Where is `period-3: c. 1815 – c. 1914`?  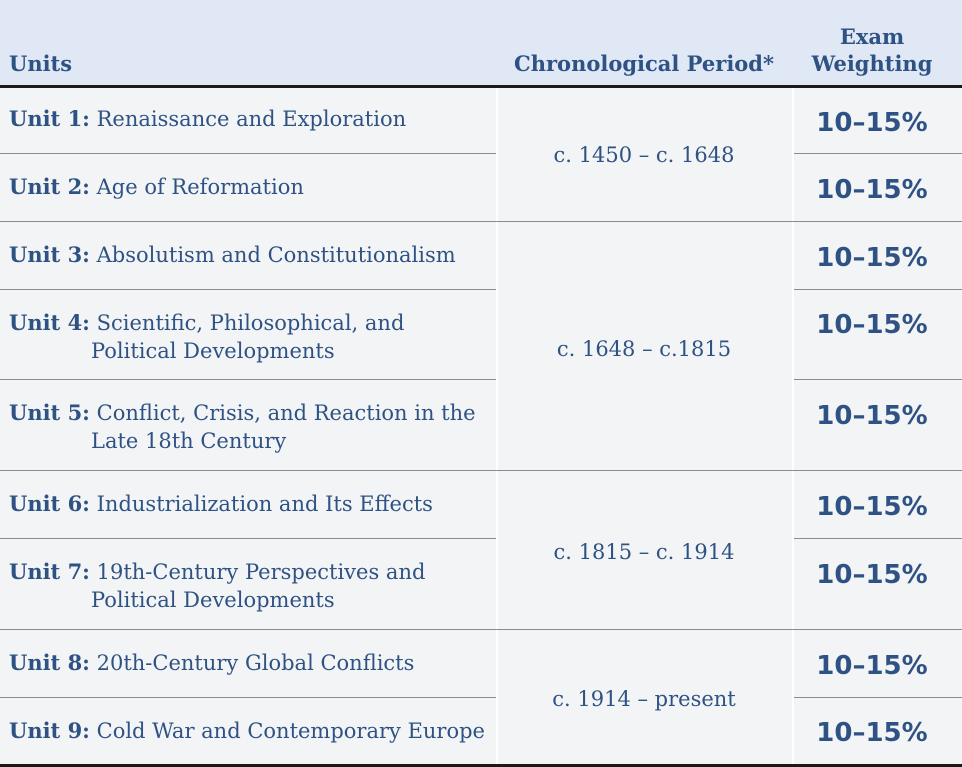
period-3: c. 1815 – c. 1914 is located at coordinates (644, 552).